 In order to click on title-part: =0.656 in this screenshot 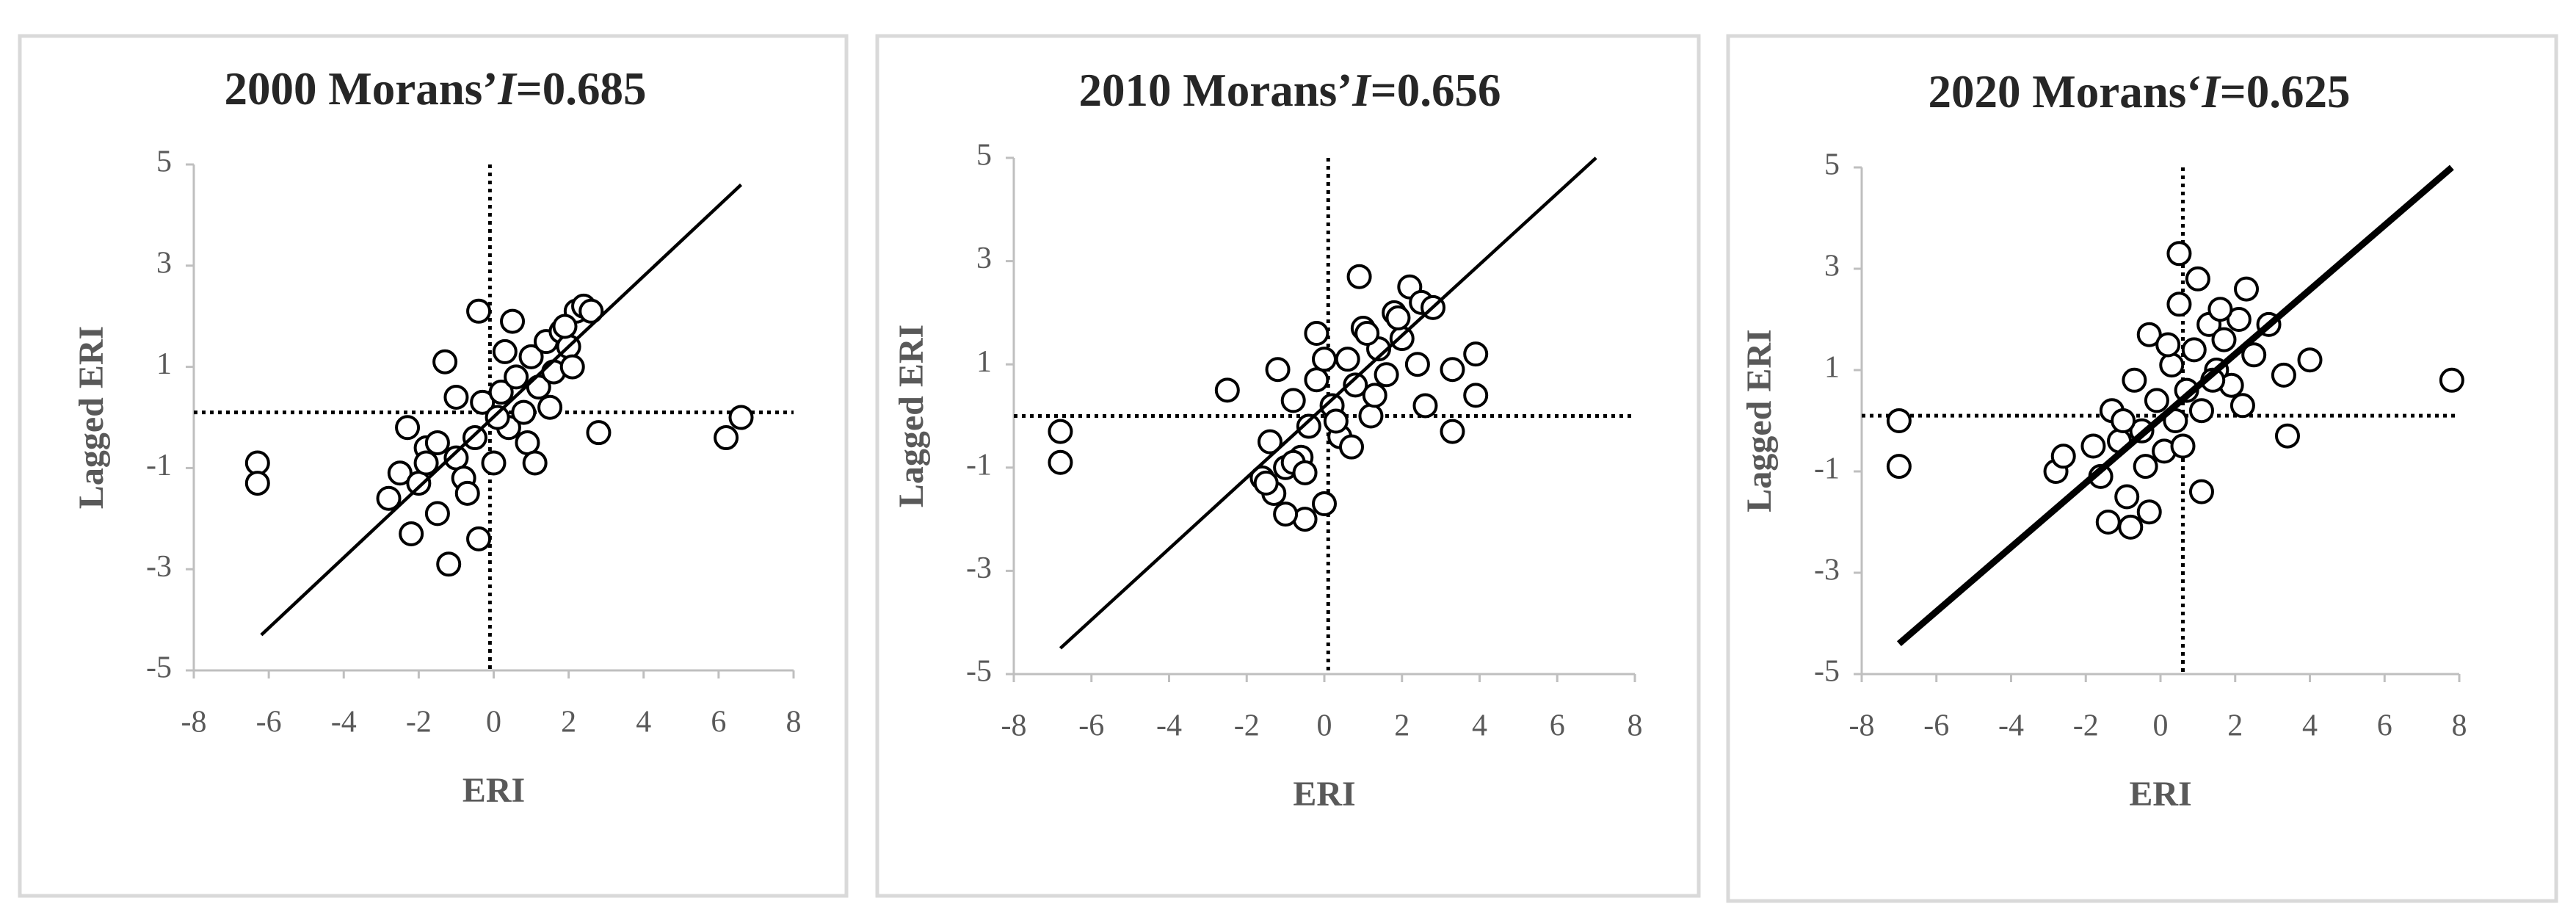, I will do `click(1436, 90)`.